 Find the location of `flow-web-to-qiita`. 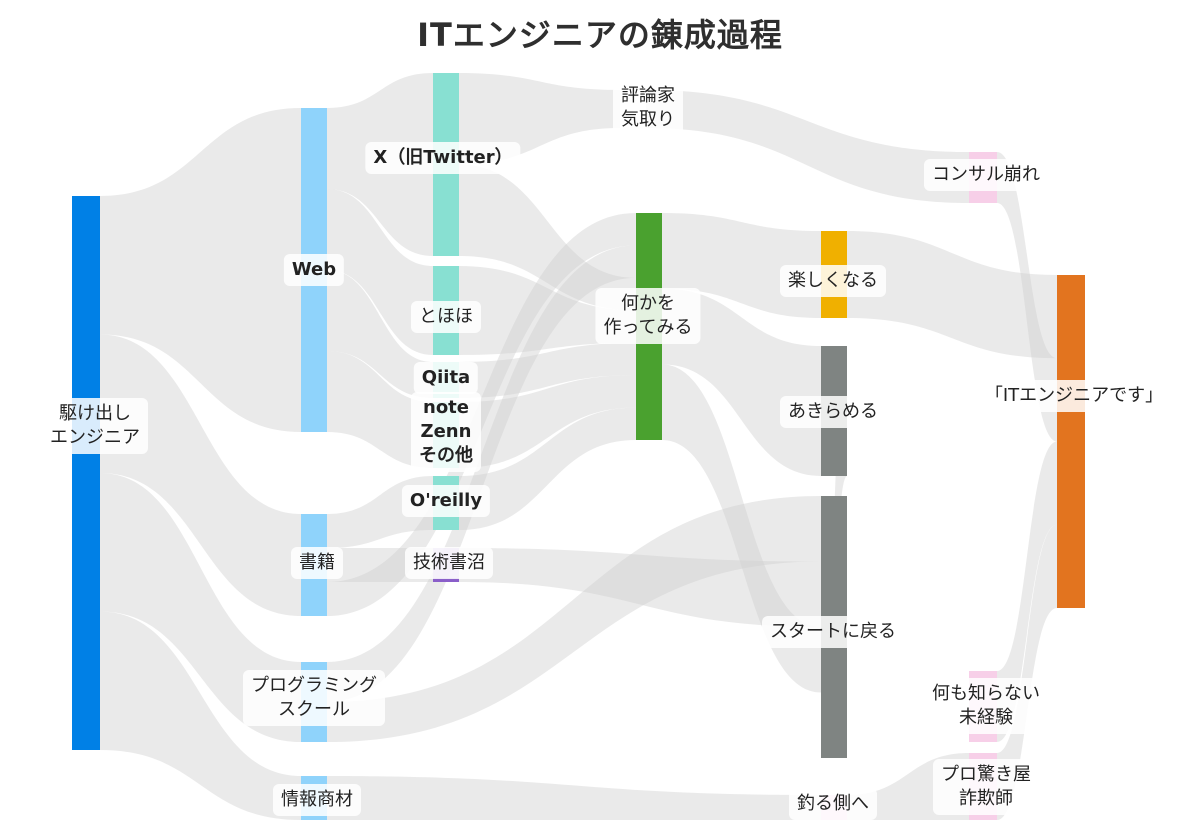

flow-web-to-qiita is located at coordinates (380, 334).